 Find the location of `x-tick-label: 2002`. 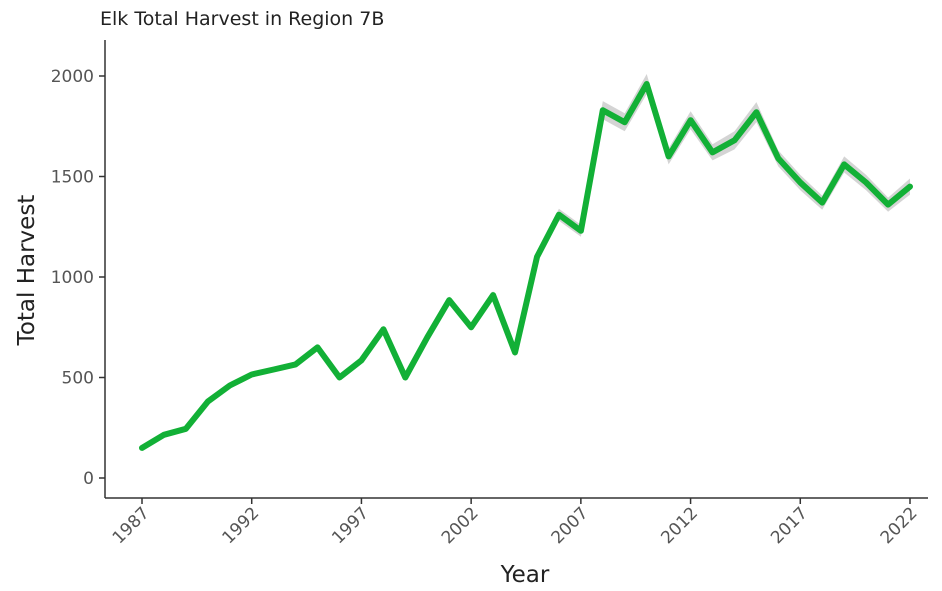

x-tick-label: 2002 is located at coordinates (460, 525).